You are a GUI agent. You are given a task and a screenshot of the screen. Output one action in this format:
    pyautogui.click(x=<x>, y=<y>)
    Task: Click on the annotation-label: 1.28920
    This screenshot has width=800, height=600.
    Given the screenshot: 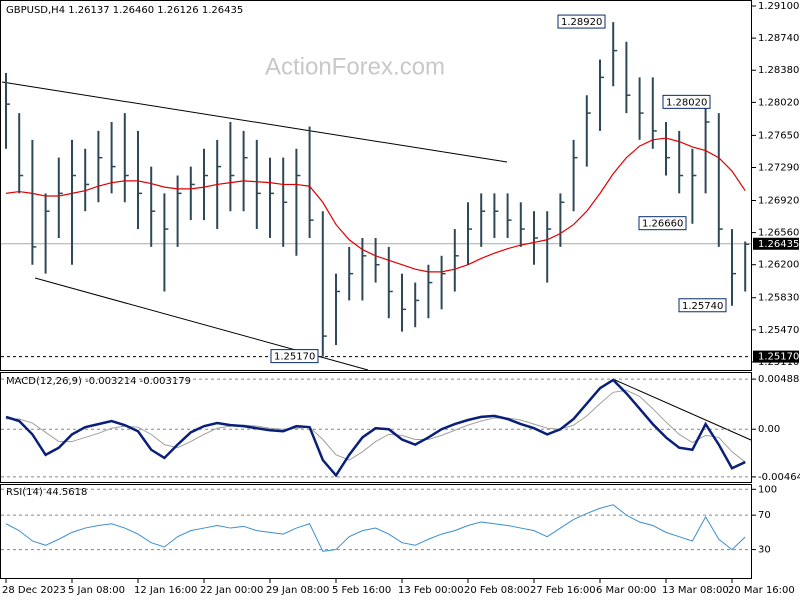 What is the action you would take?
    pyautogui.click(x=581, y=22)
    